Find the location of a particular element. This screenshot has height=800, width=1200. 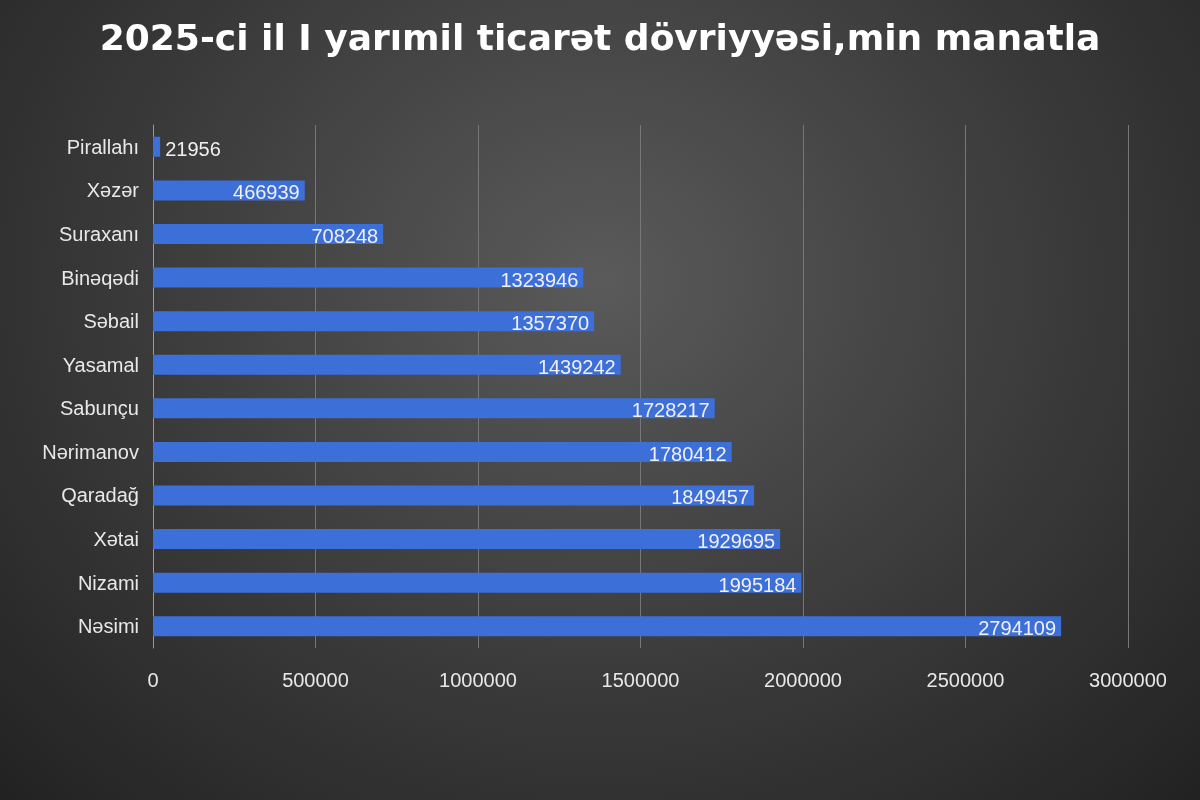

y-tick-label: Suraxanı is located at coordinates (98, 233).